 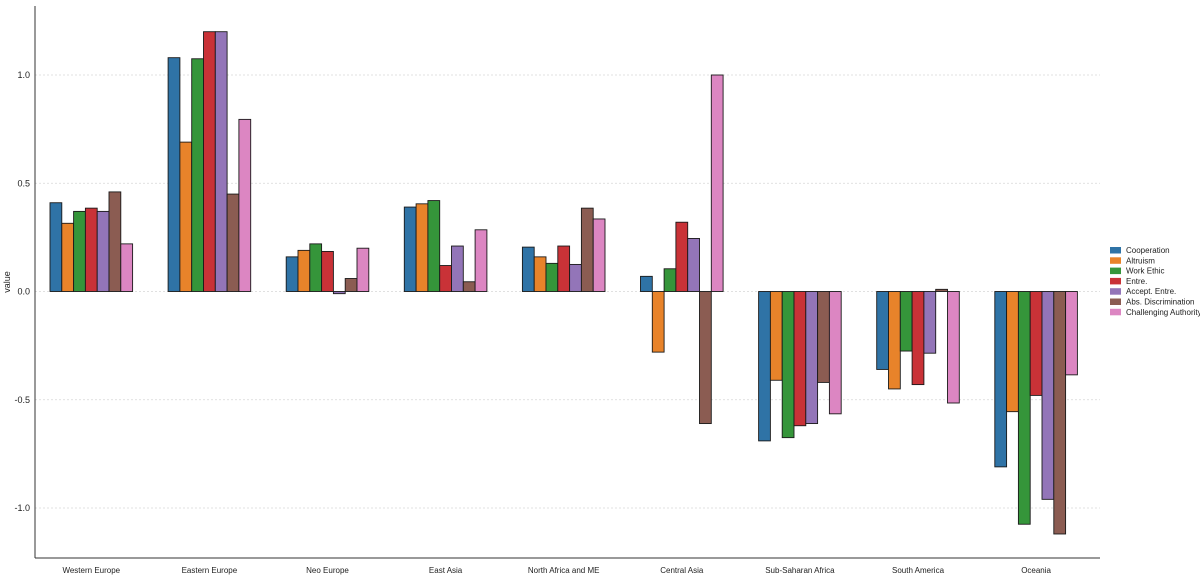 I want to click on category-label: Neo Europe, so click(x=327, y=570).